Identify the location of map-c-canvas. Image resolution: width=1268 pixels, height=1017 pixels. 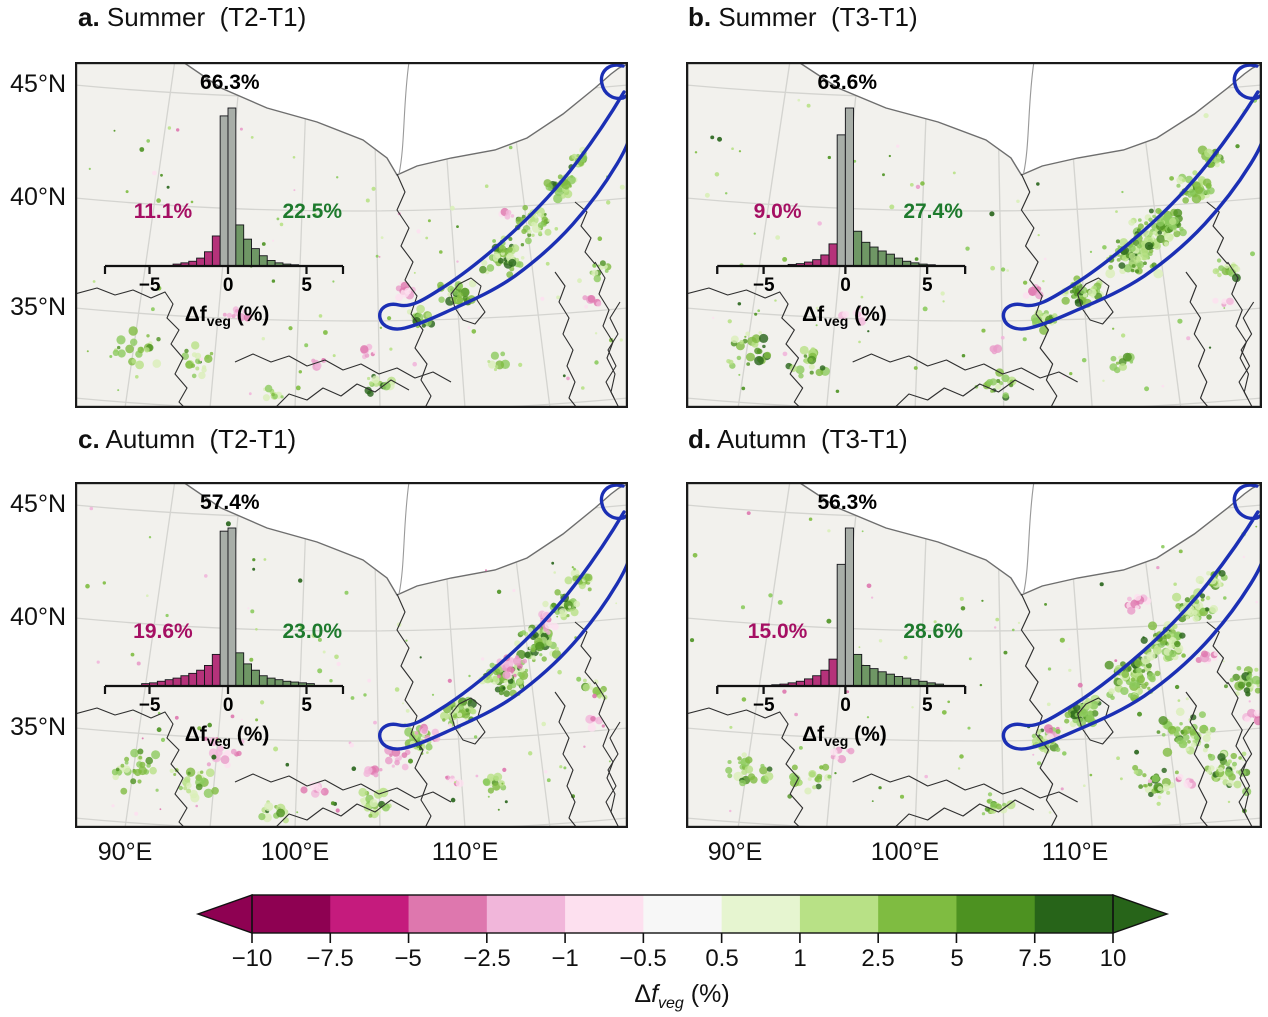
(351, 655).